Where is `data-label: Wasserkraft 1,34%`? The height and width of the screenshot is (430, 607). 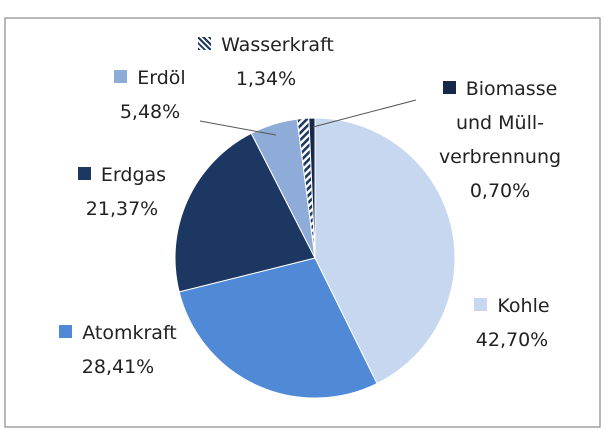 data-label: Wasserkraft 1,34% is located at coordinates (266, 62).